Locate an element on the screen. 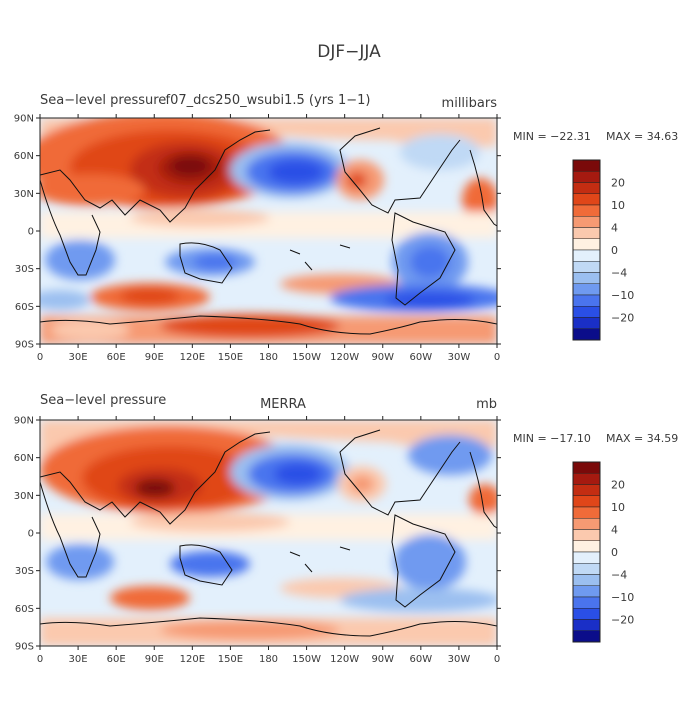 This screenshot has width=700, height=704. panel-units: mb is located at coordinates (486, 404).